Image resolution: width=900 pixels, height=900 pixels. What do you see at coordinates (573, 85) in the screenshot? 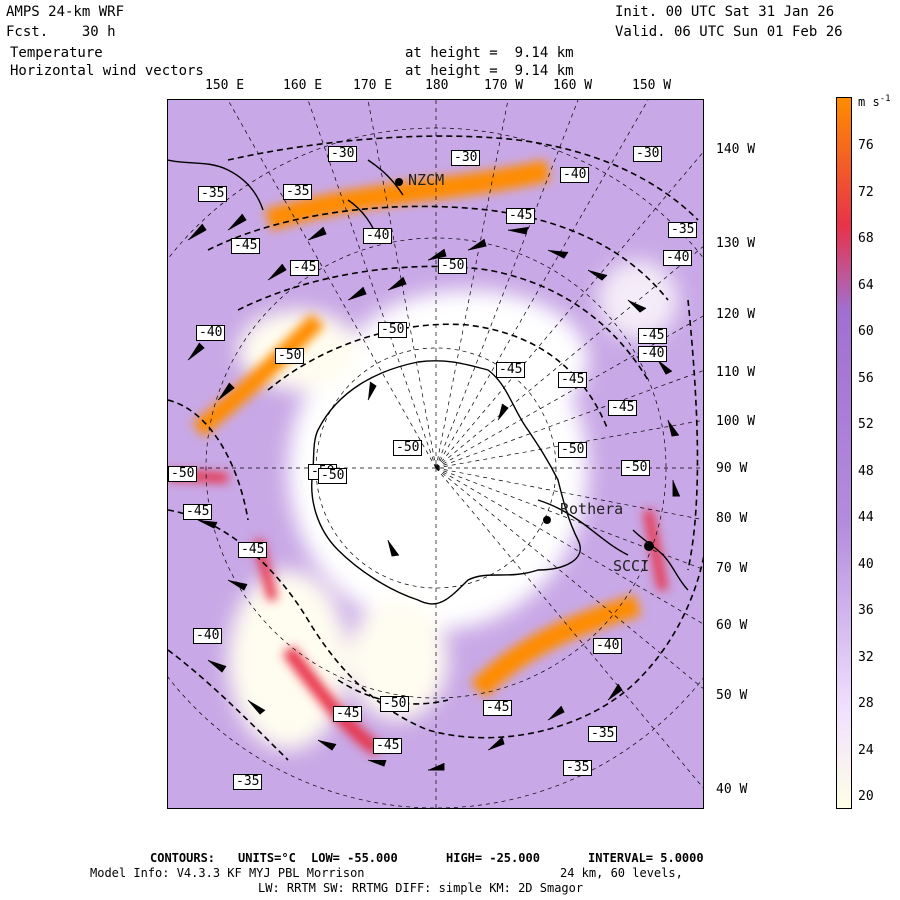
I see `lon-label: 160 W` at bounding box center [573, 85].